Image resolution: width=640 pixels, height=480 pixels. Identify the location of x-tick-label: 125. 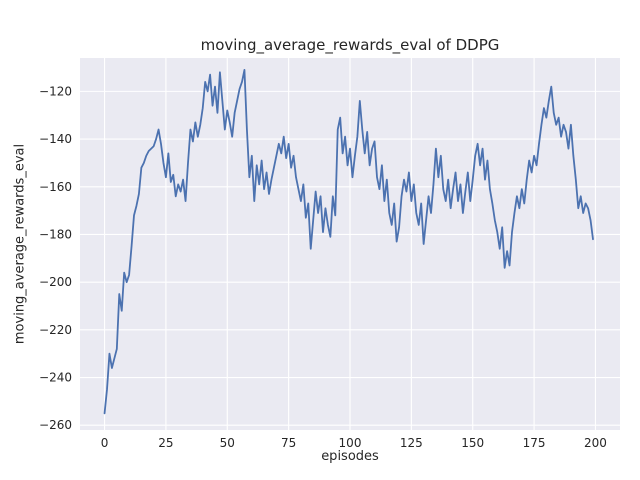
(411, 443).